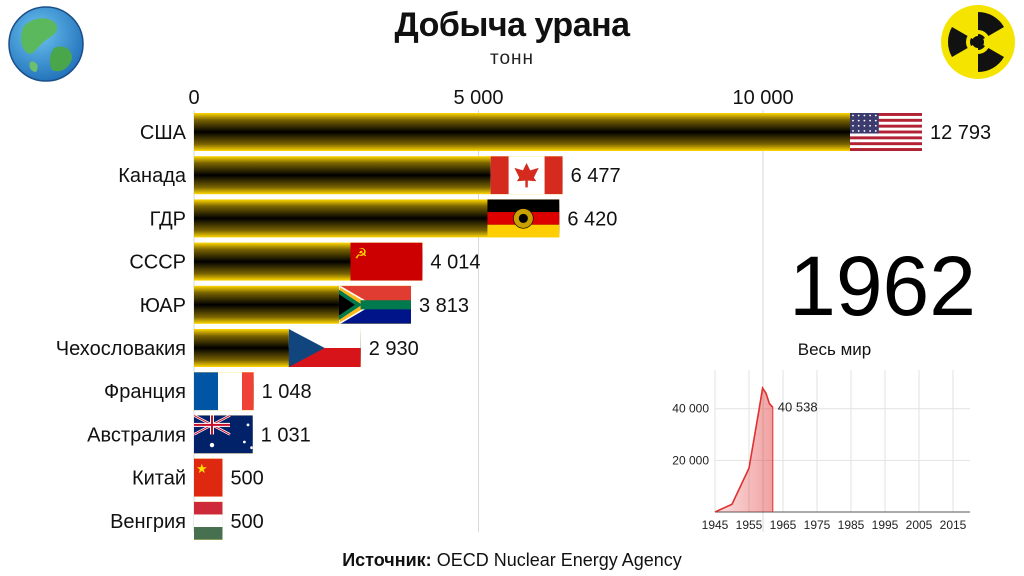  I want to click on flag-ussr: ☭, so click(386, 261).